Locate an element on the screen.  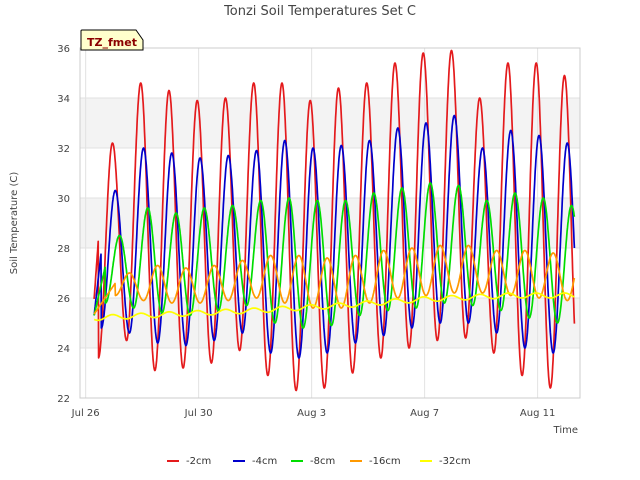
y-tick-label-28: 28 is located at coordinates (63, 249).